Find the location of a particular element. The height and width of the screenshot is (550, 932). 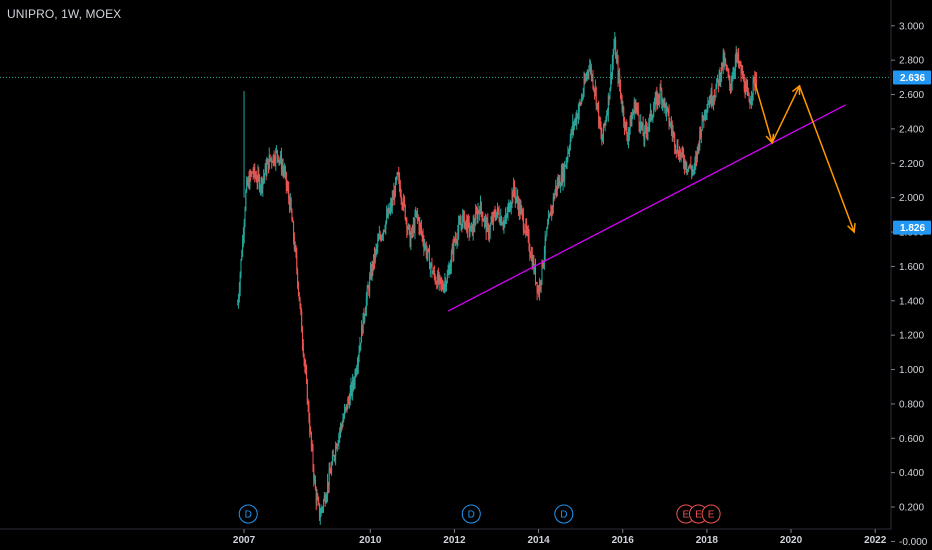

price-tag-target-label: 1.826 is located at coordinates (912, 228).